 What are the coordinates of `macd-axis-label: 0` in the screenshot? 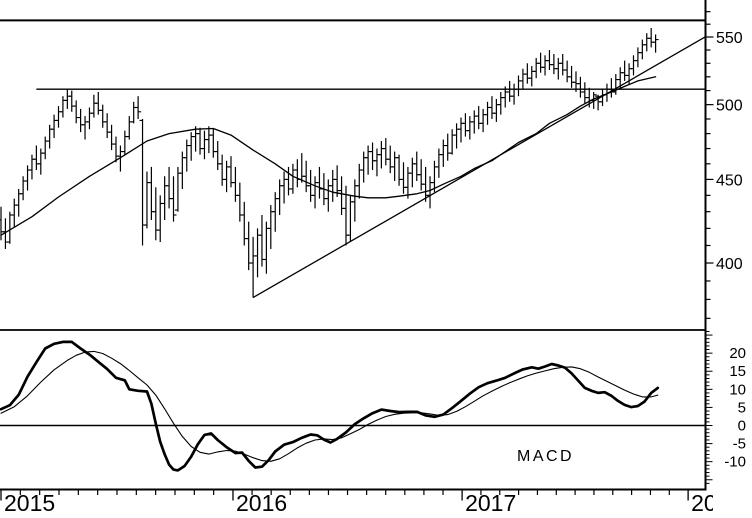 It's located at (742, 426).